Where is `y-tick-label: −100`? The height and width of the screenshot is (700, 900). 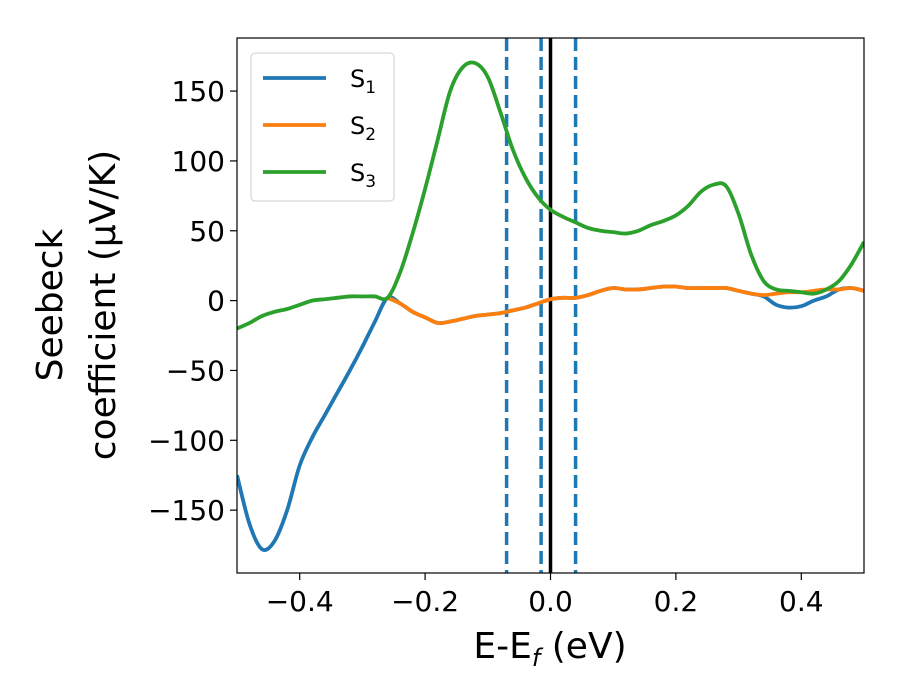 y-tick-label: −100 is located at coordinates (186, 440).